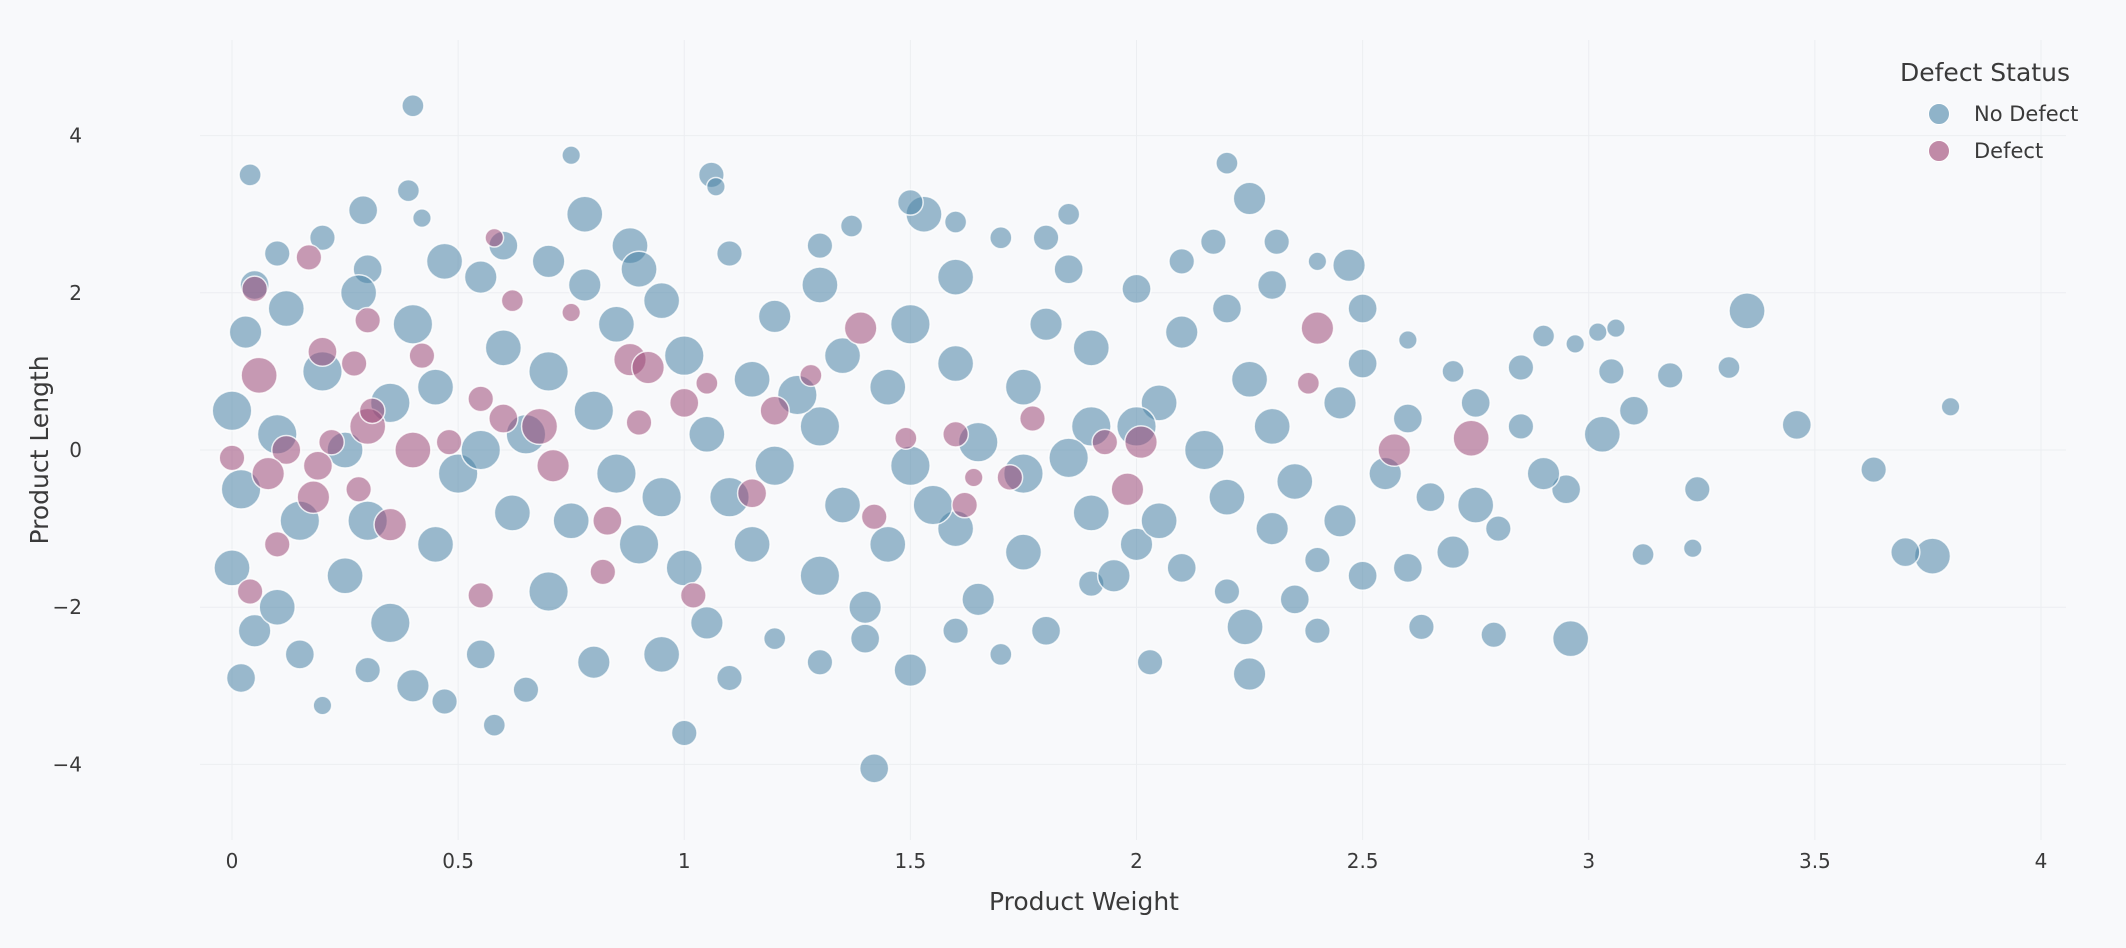  What do you see at coordinates (2003, 150) in the screenshot?
I see `legend-item-defect: Defect` at bounding box center [2003, 150].